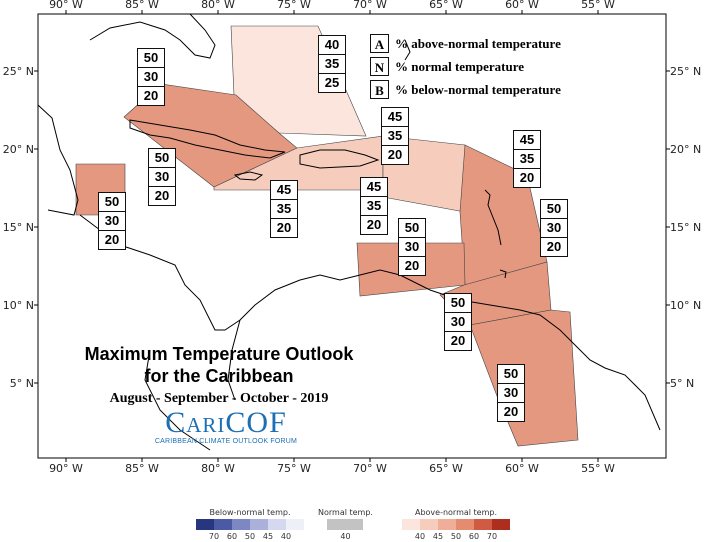  I want to click on x-tick-label: 75° W, so click(294, 5).